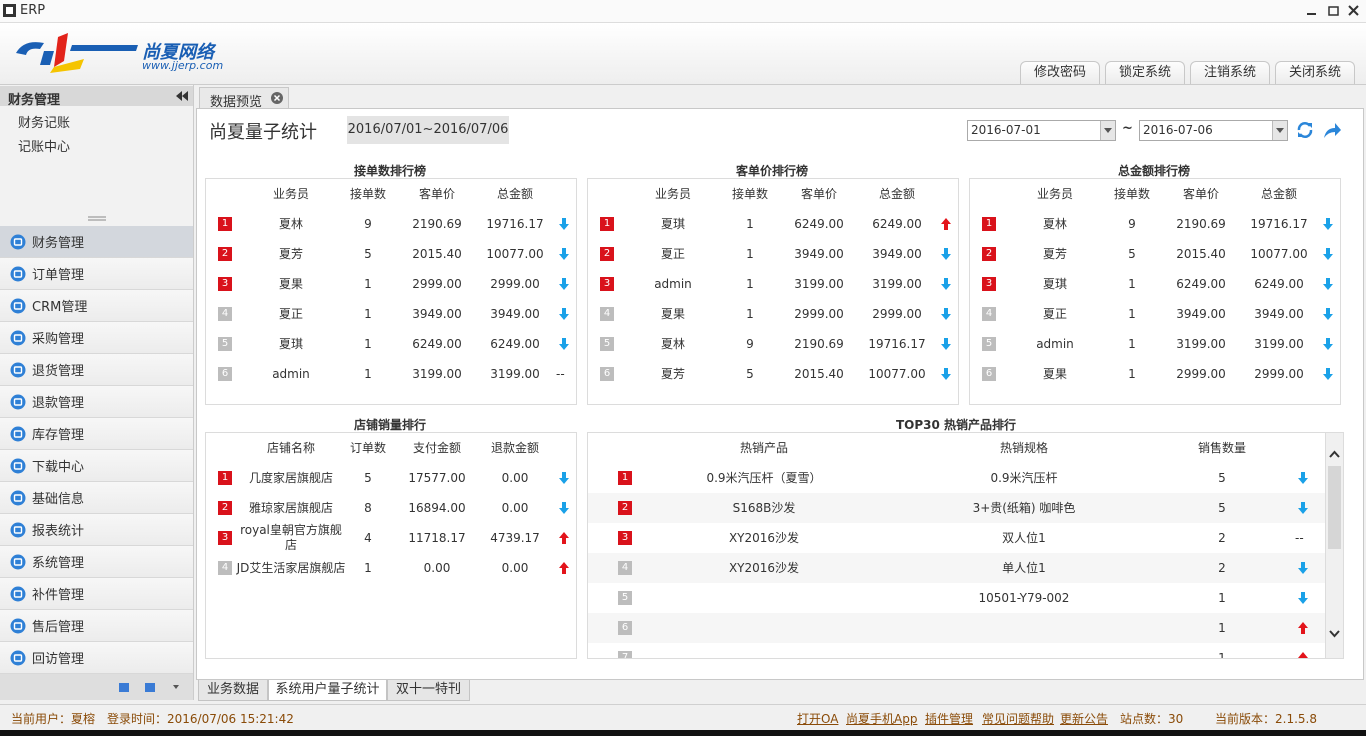 This screenshot has width=1366, height=736. What do you see at coordinates (1213, 130) in the screenshot?
I see `date-select: 2016-07-06` at bounding box center [1213, 130].